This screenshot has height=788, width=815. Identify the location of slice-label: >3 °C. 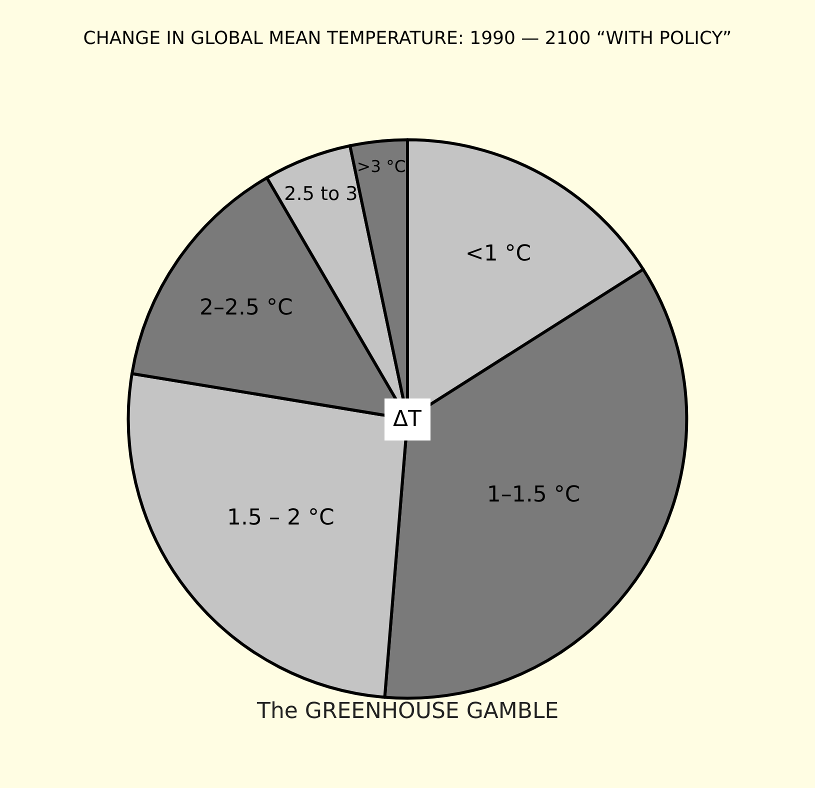
(381, 166).